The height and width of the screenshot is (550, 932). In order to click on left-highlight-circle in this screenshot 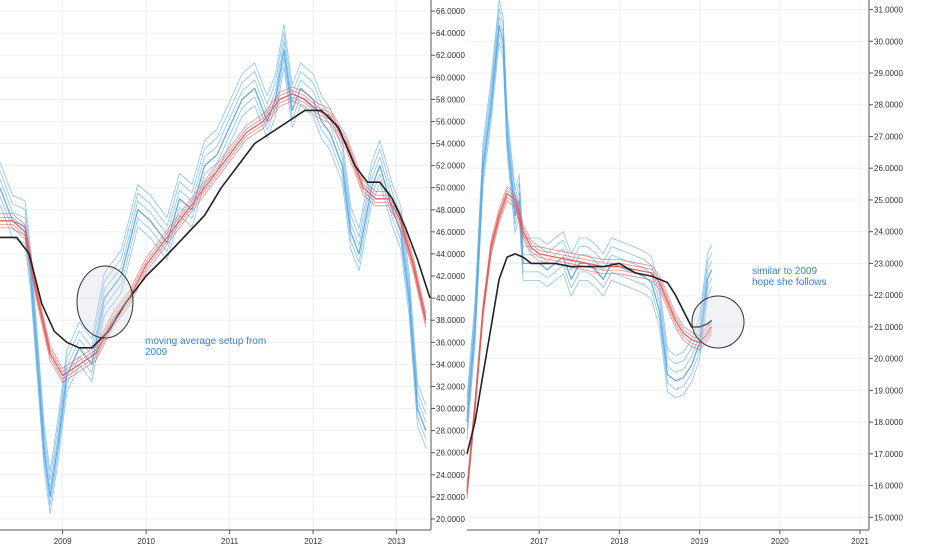, I will do `click(105, 302)`.